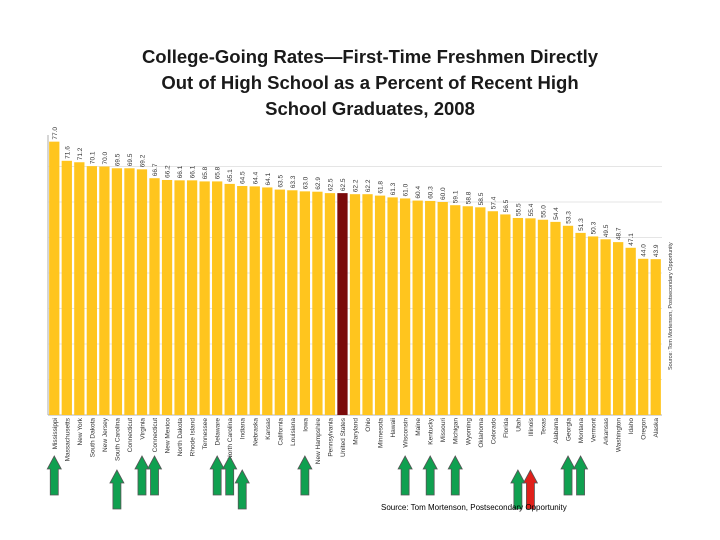 The width and height of the screenshot is (720, 540). Describe the element at coordinates (443, 430) in the screenshot. I see `category-label-31: Missouri` at that location.